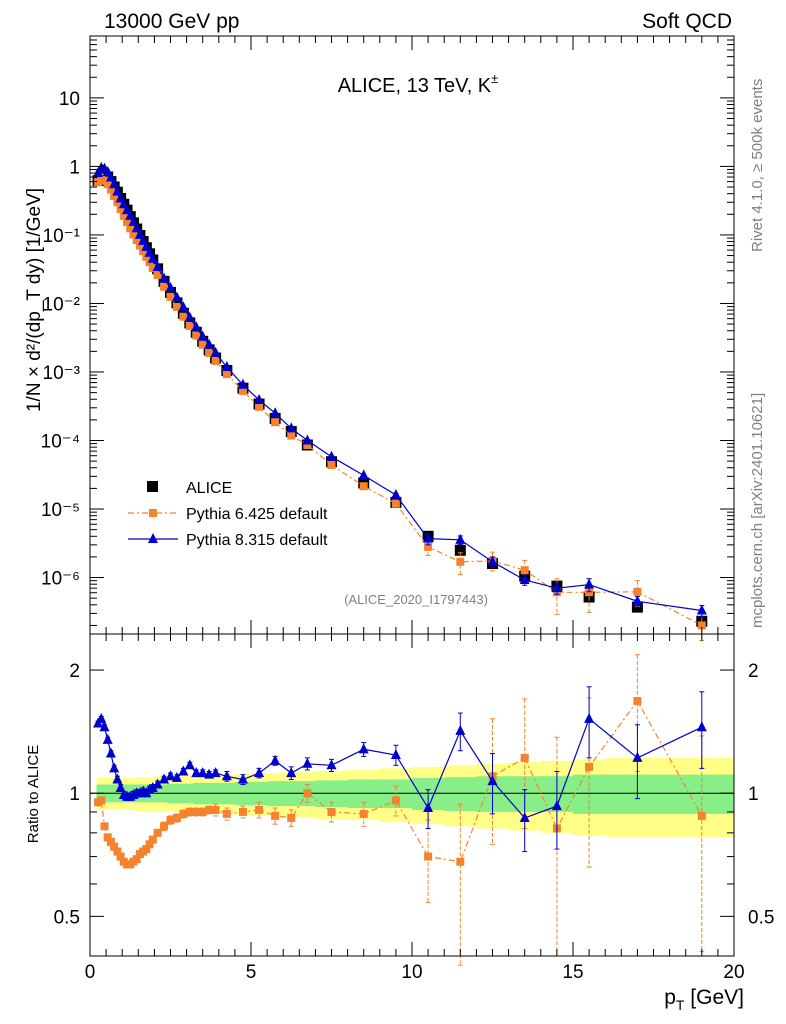 This screenshot has width=786, height=1024. What do you see at coordinates (62, 236) in the screenshot?
I see `main-y-tick-label: 10⁻¹` at bounding box center [62, 236].